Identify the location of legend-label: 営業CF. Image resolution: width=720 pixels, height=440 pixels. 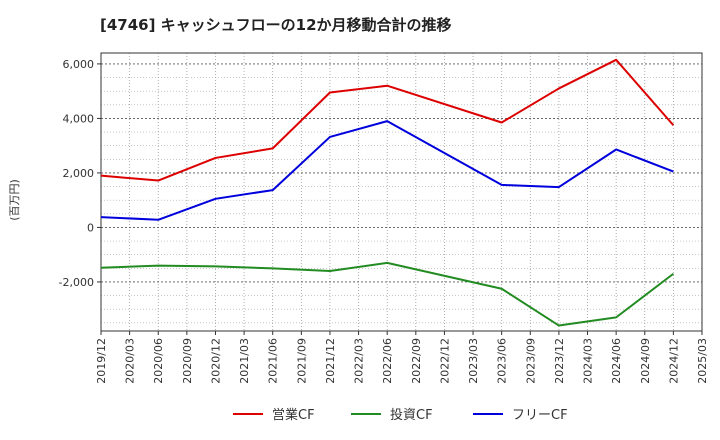
(293, 415).